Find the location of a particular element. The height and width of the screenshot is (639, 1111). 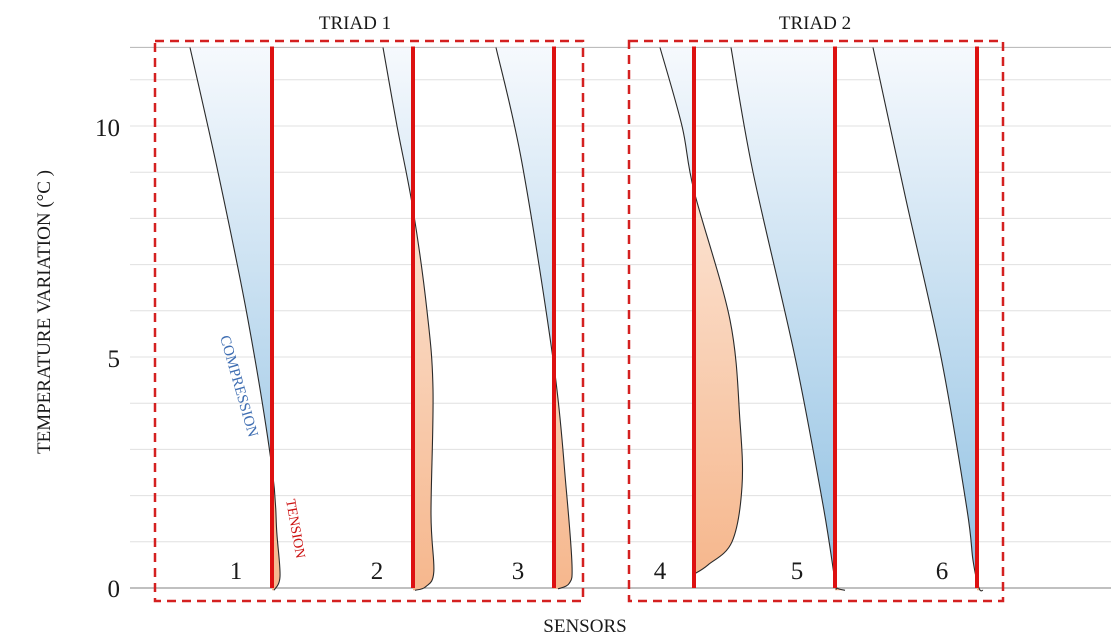

sensor-2: 2 is located at coordinates (403, 318).